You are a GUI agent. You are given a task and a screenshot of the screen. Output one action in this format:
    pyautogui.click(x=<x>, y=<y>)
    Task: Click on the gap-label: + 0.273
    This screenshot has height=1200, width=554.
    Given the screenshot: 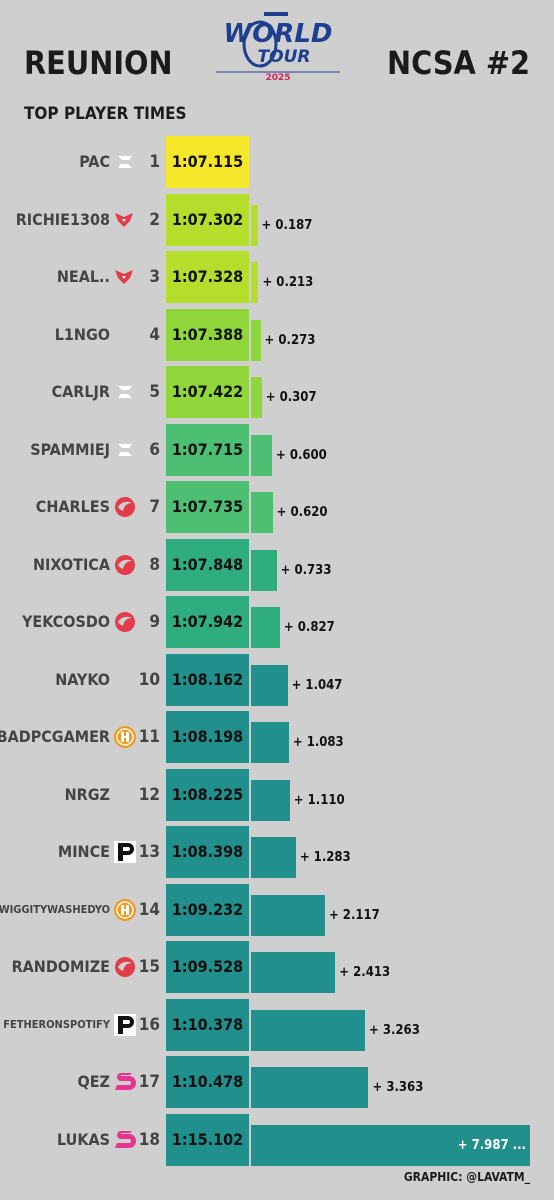 What is the action you would take?
    pyautogui.click(x=290, y=340)
    